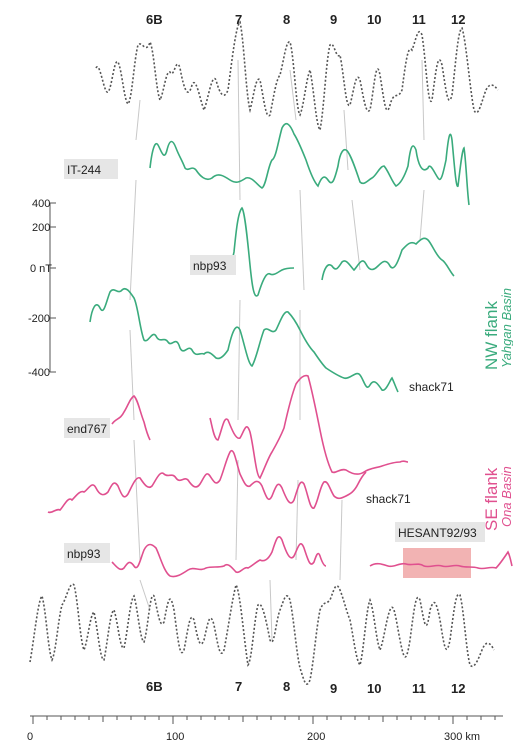 The image size is (513, 749). I want to click on nw-flank-title: NW flank, so click(491, 335).